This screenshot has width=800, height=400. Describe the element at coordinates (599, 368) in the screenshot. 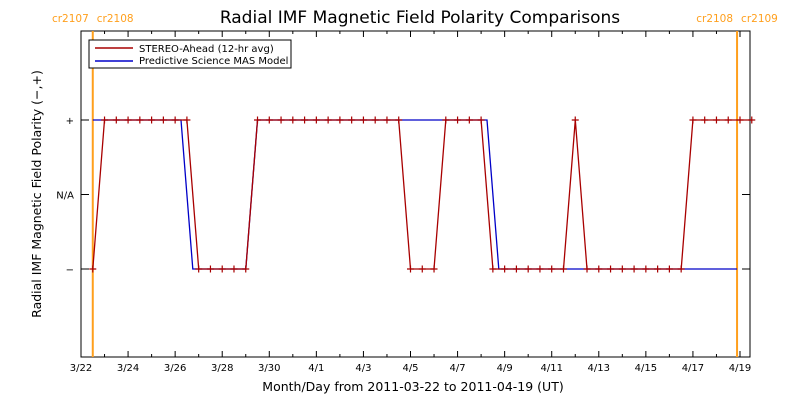

I see `x-tick-label: 4/13` at that location.